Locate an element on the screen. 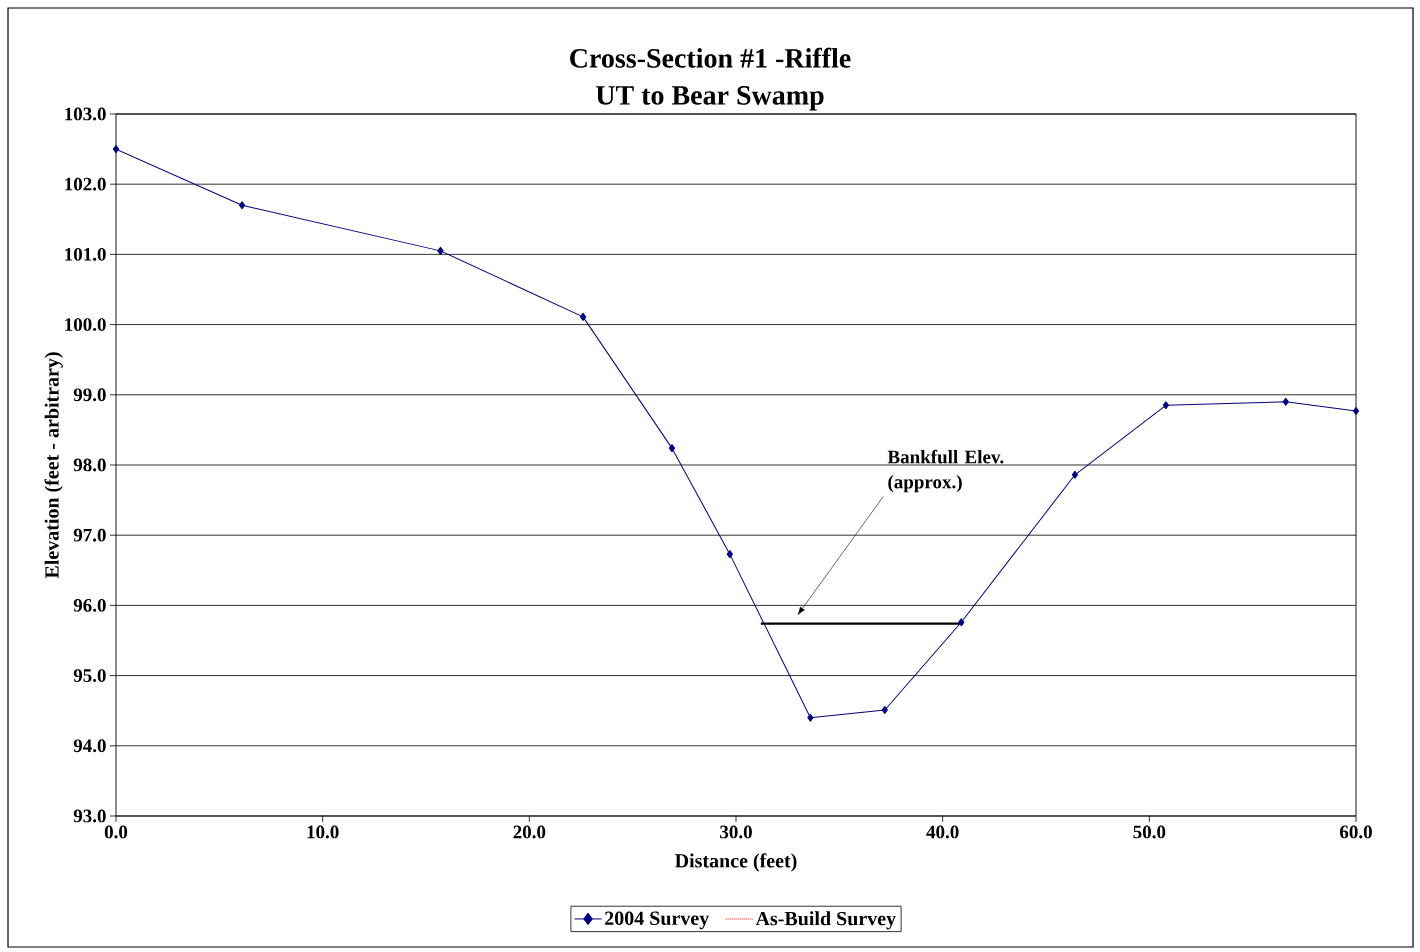  y-tick-label: 94.0 is located at coordinates (89, 746).